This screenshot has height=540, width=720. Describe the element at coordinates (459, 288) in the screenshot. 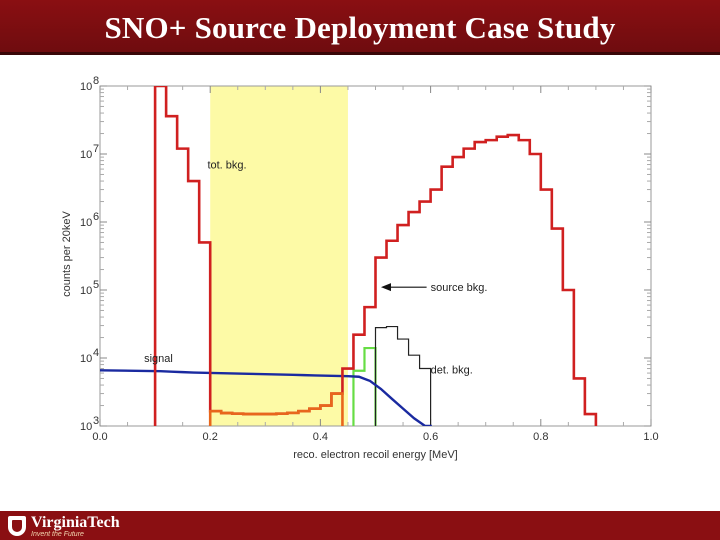

I see `annotation-label: source bkg.` at that location.